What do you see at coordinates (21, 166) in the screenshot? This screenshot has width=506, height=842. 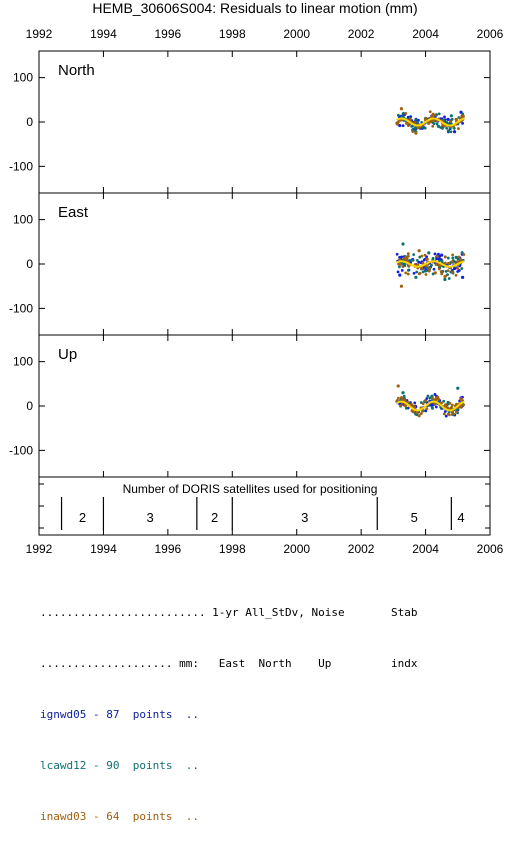 I see `y-tick-label: -100` at bounding box center [21, 166].